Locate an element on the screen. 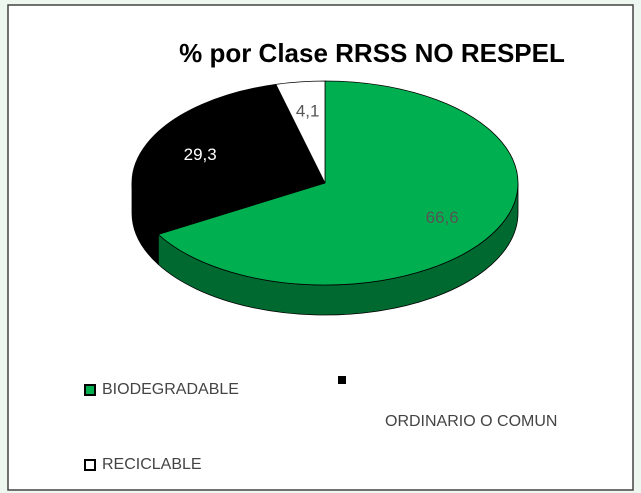  data-label: 66,6 is located at coordinates (442, 217).